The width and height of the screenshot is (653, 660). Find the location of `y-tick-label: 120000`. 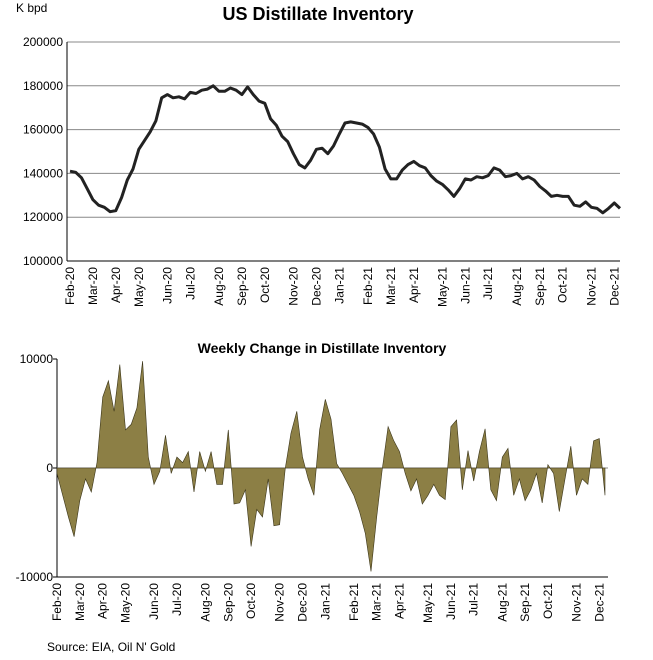

y-tick-label: 120000 is located at coordinates (43, 217).